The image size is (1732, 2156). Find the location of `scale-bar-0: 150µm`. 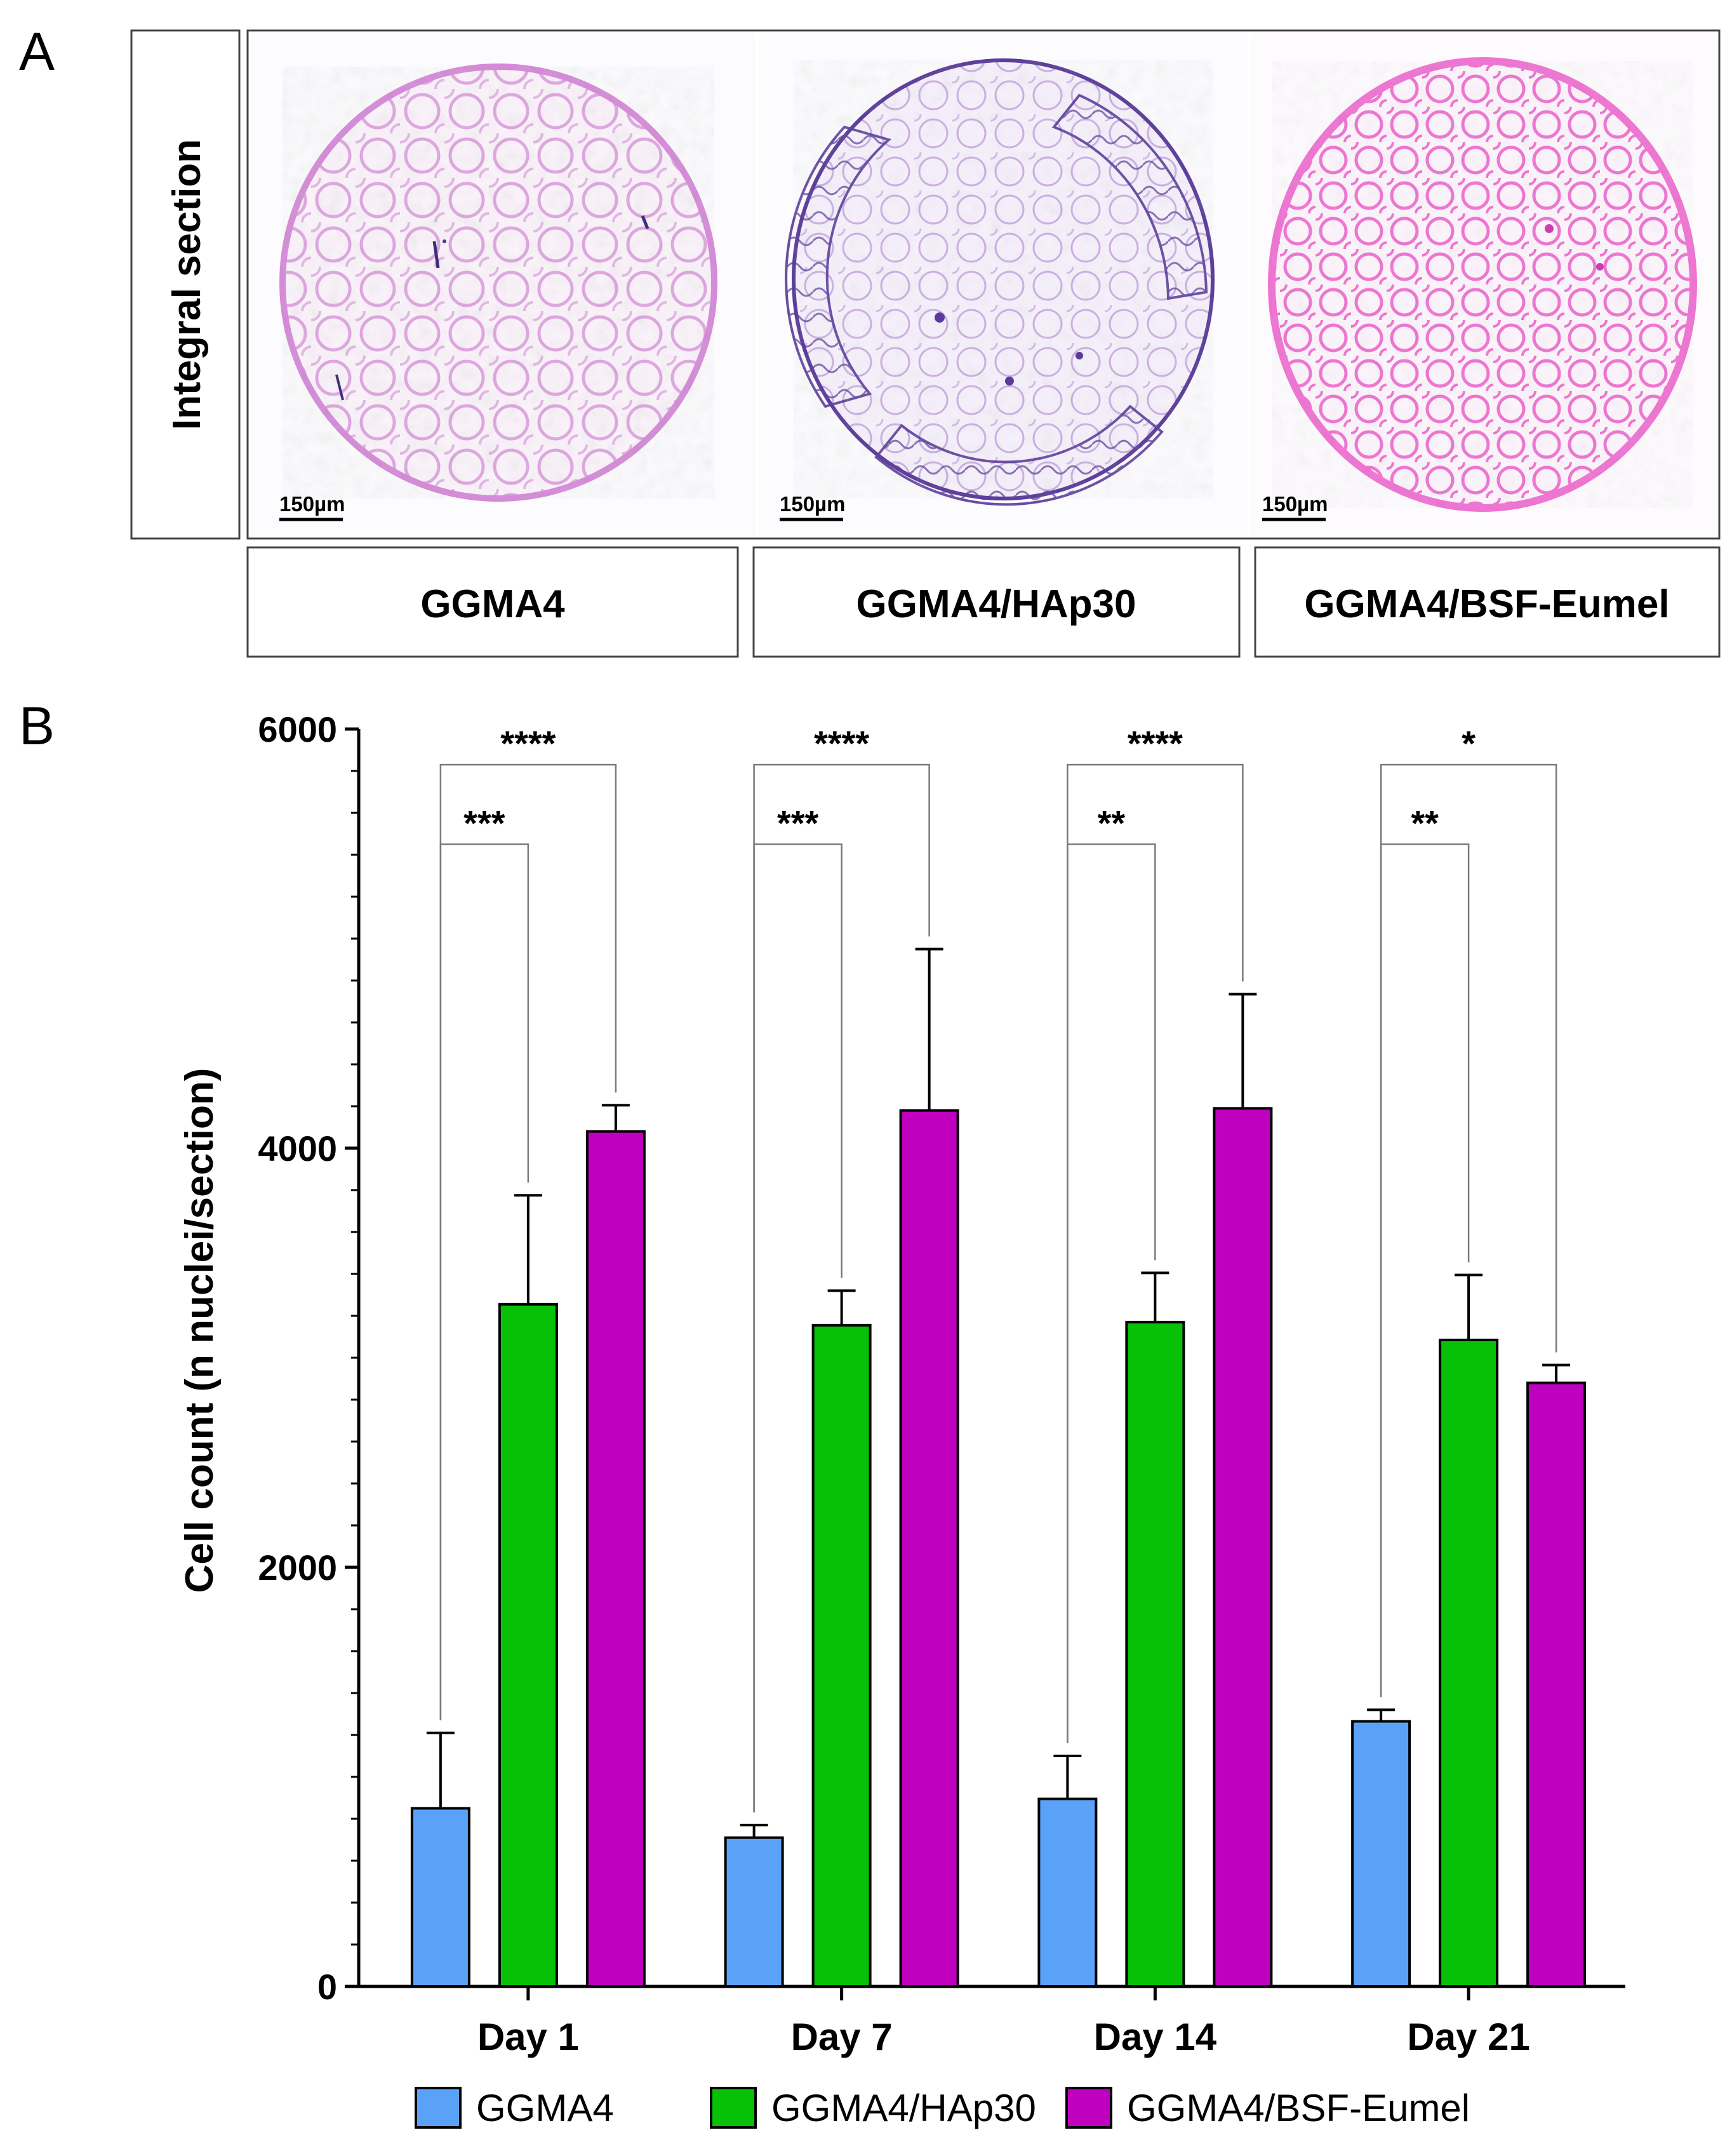

scale-bar-0: 150µm is located at coordinates (312, 506).